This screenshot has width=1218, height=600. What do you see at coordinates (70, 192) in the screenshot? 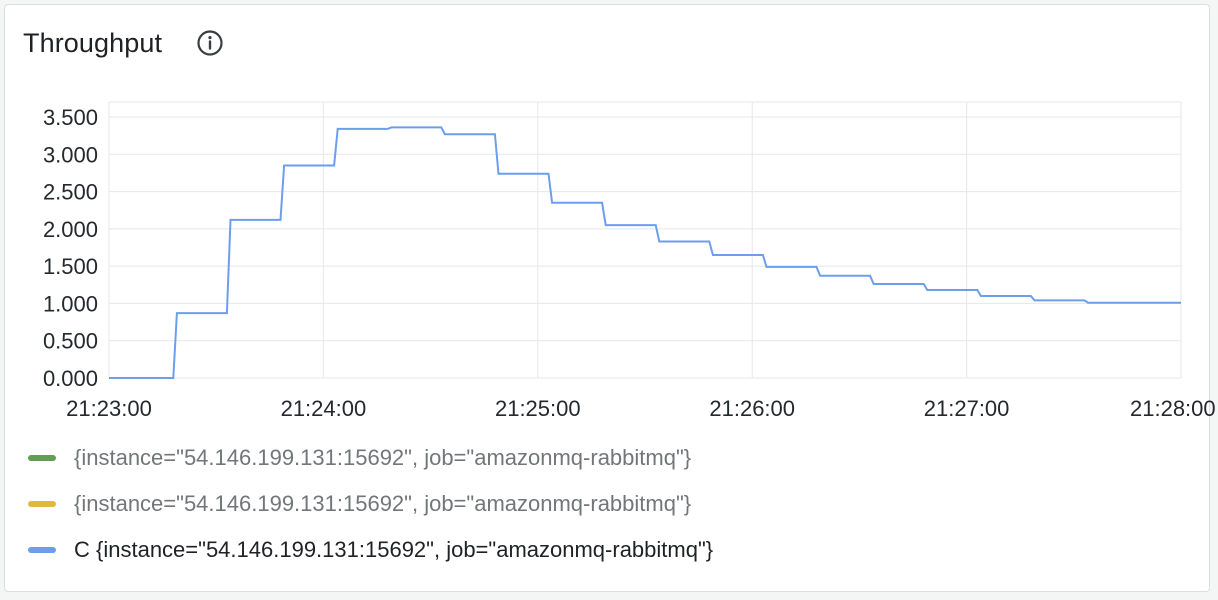
I see `y-tick-label: 2.500` at bounding box center [70, 192].